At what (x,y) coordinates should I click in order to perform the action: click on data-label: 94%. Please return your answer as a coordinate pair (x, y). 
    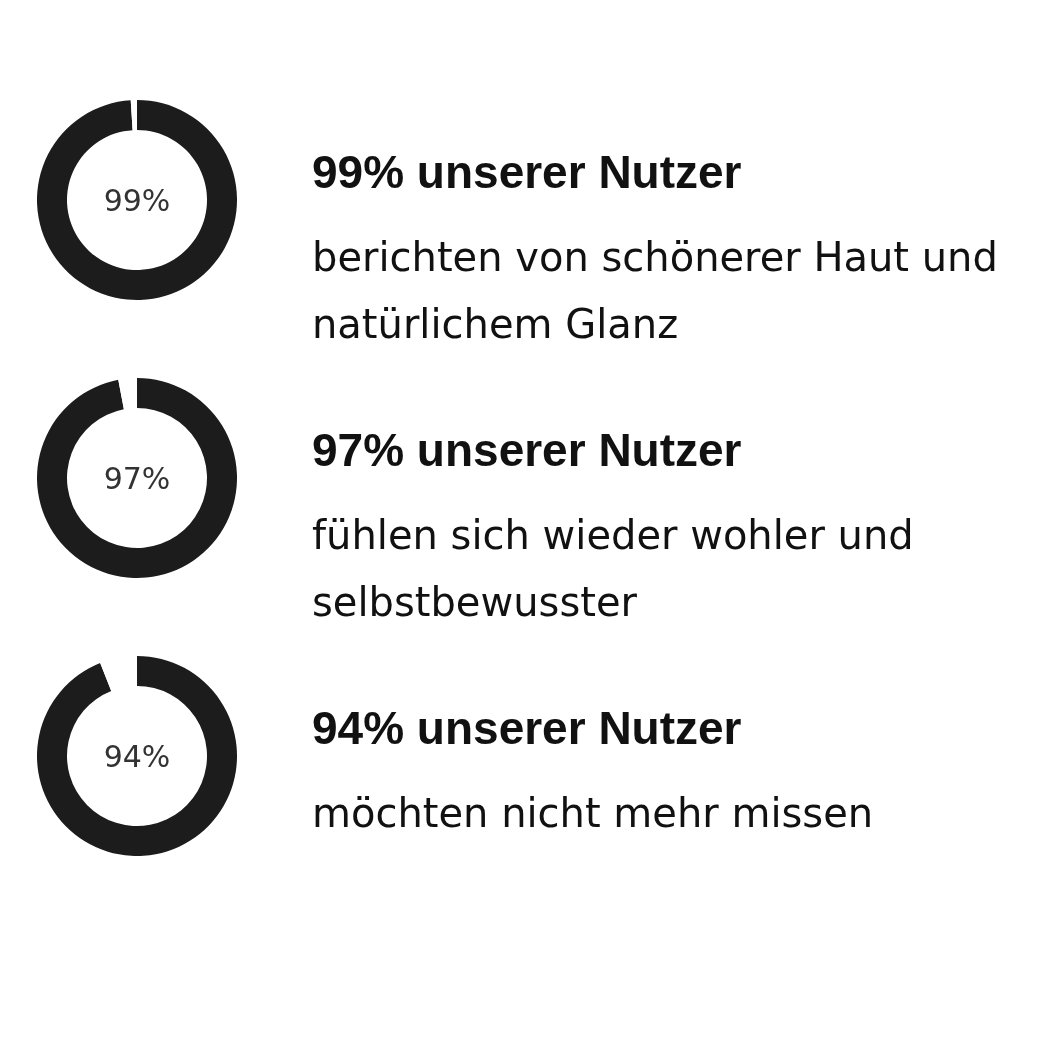
    Looking at the image, I should click on (137, 756).